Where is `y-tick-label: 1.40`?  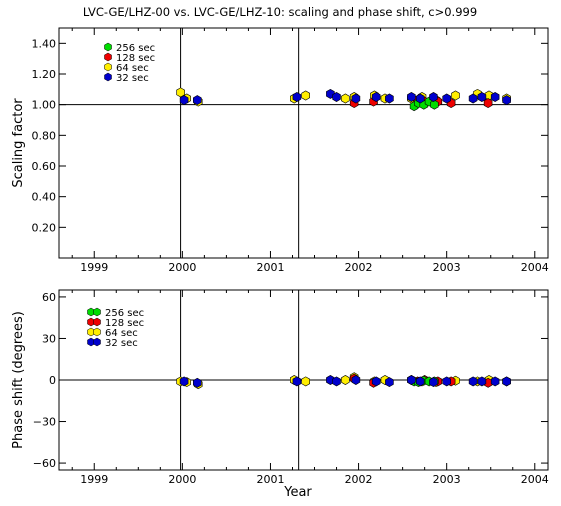
y-tick-label: 1.40 is located at coordinates (44, 43).